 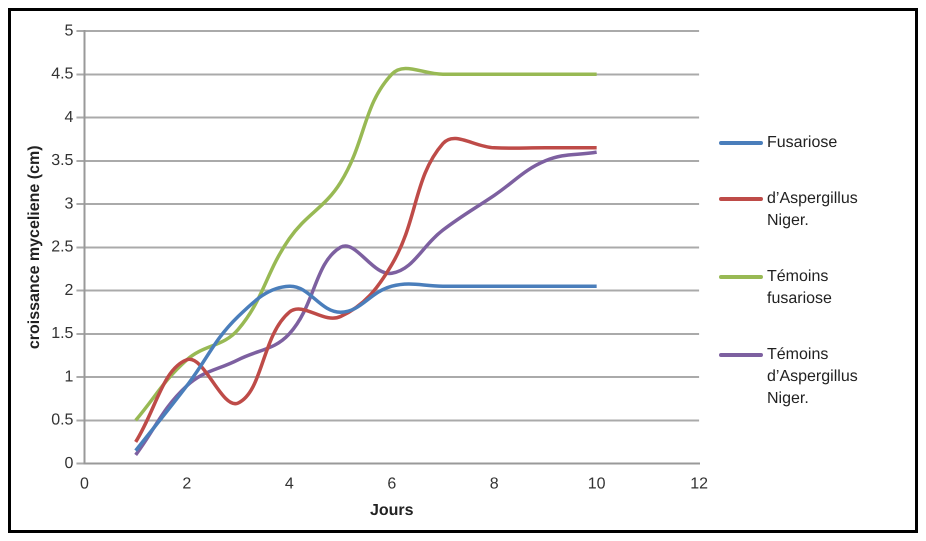 What do you see at coordinates (69, 203) in the screenshot?
I see `y-tick-label: 3` at bounding box center [69, 203].